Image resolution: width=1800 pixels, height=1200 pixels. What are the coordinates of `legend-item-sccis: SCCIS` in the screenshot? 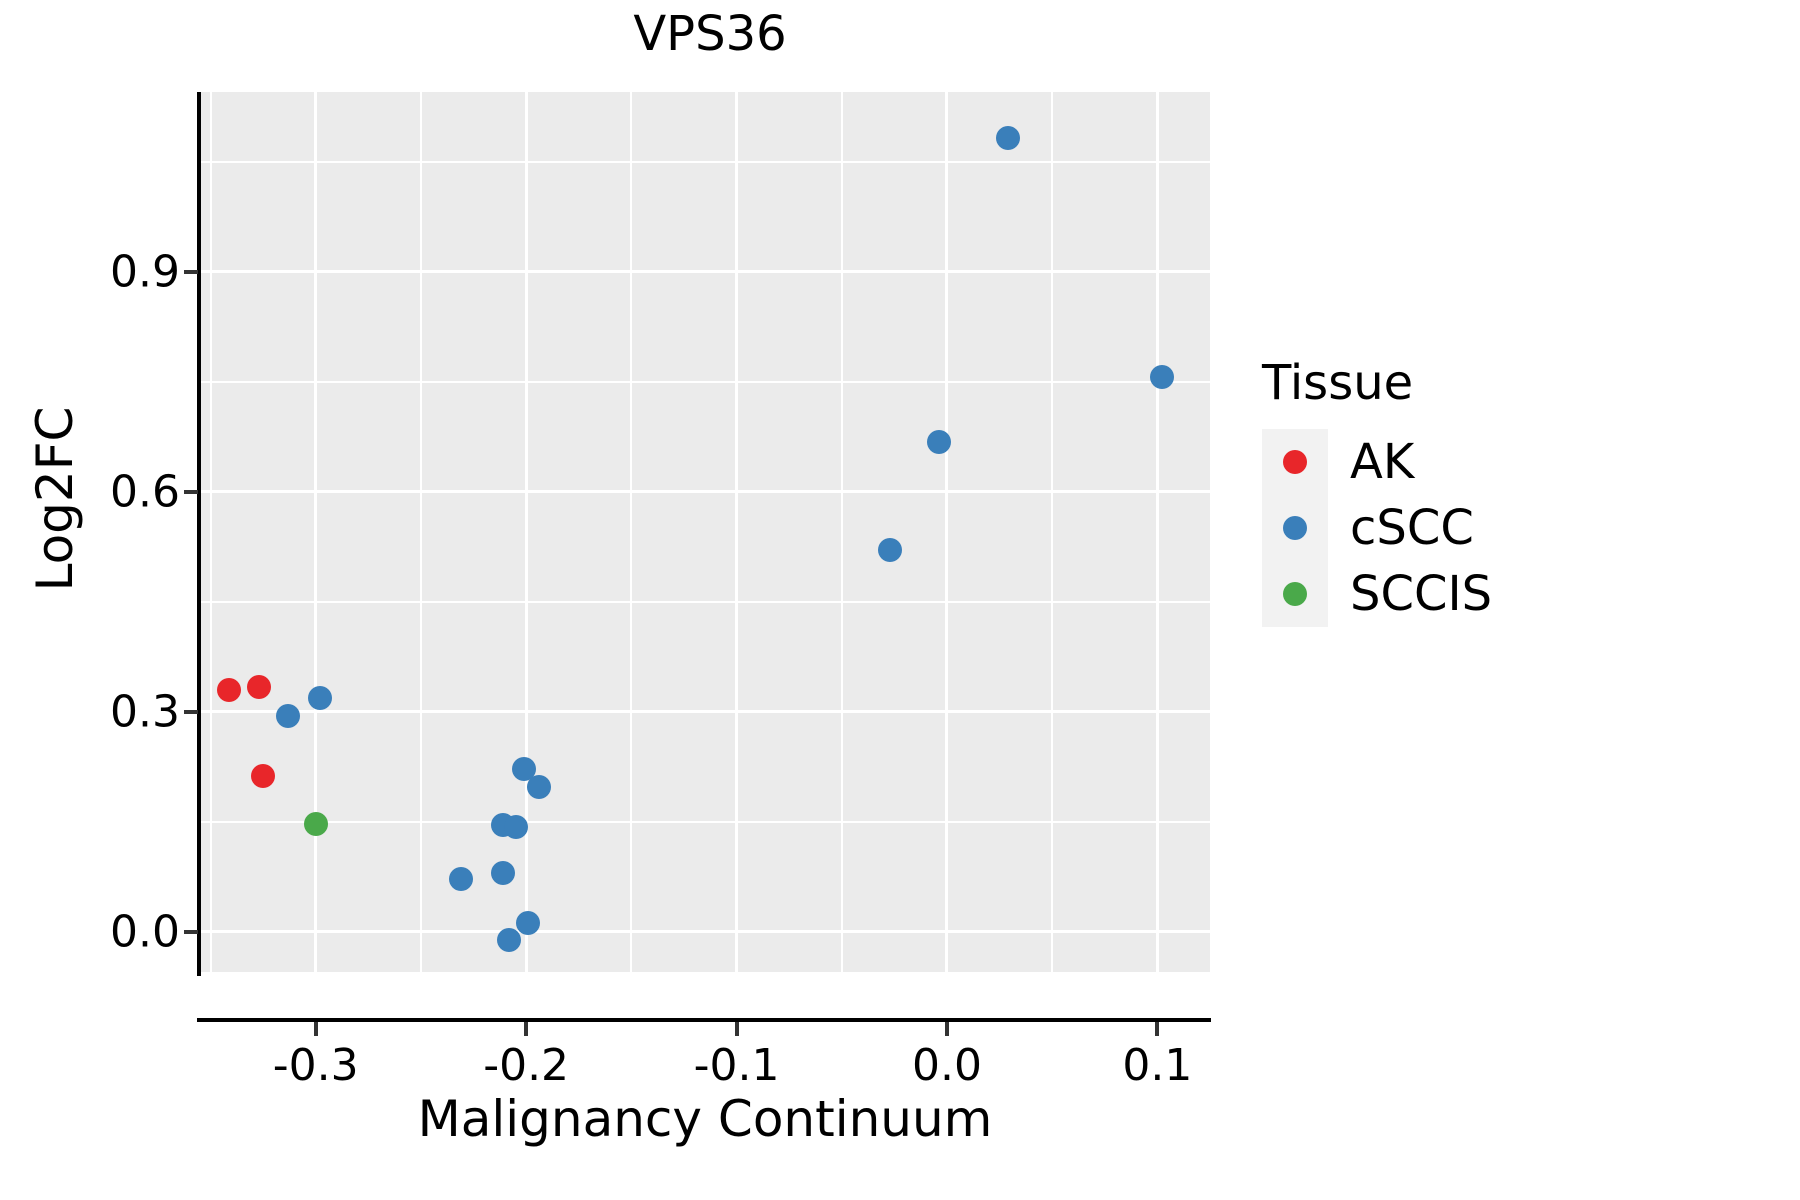 It's located at (1462, 594).